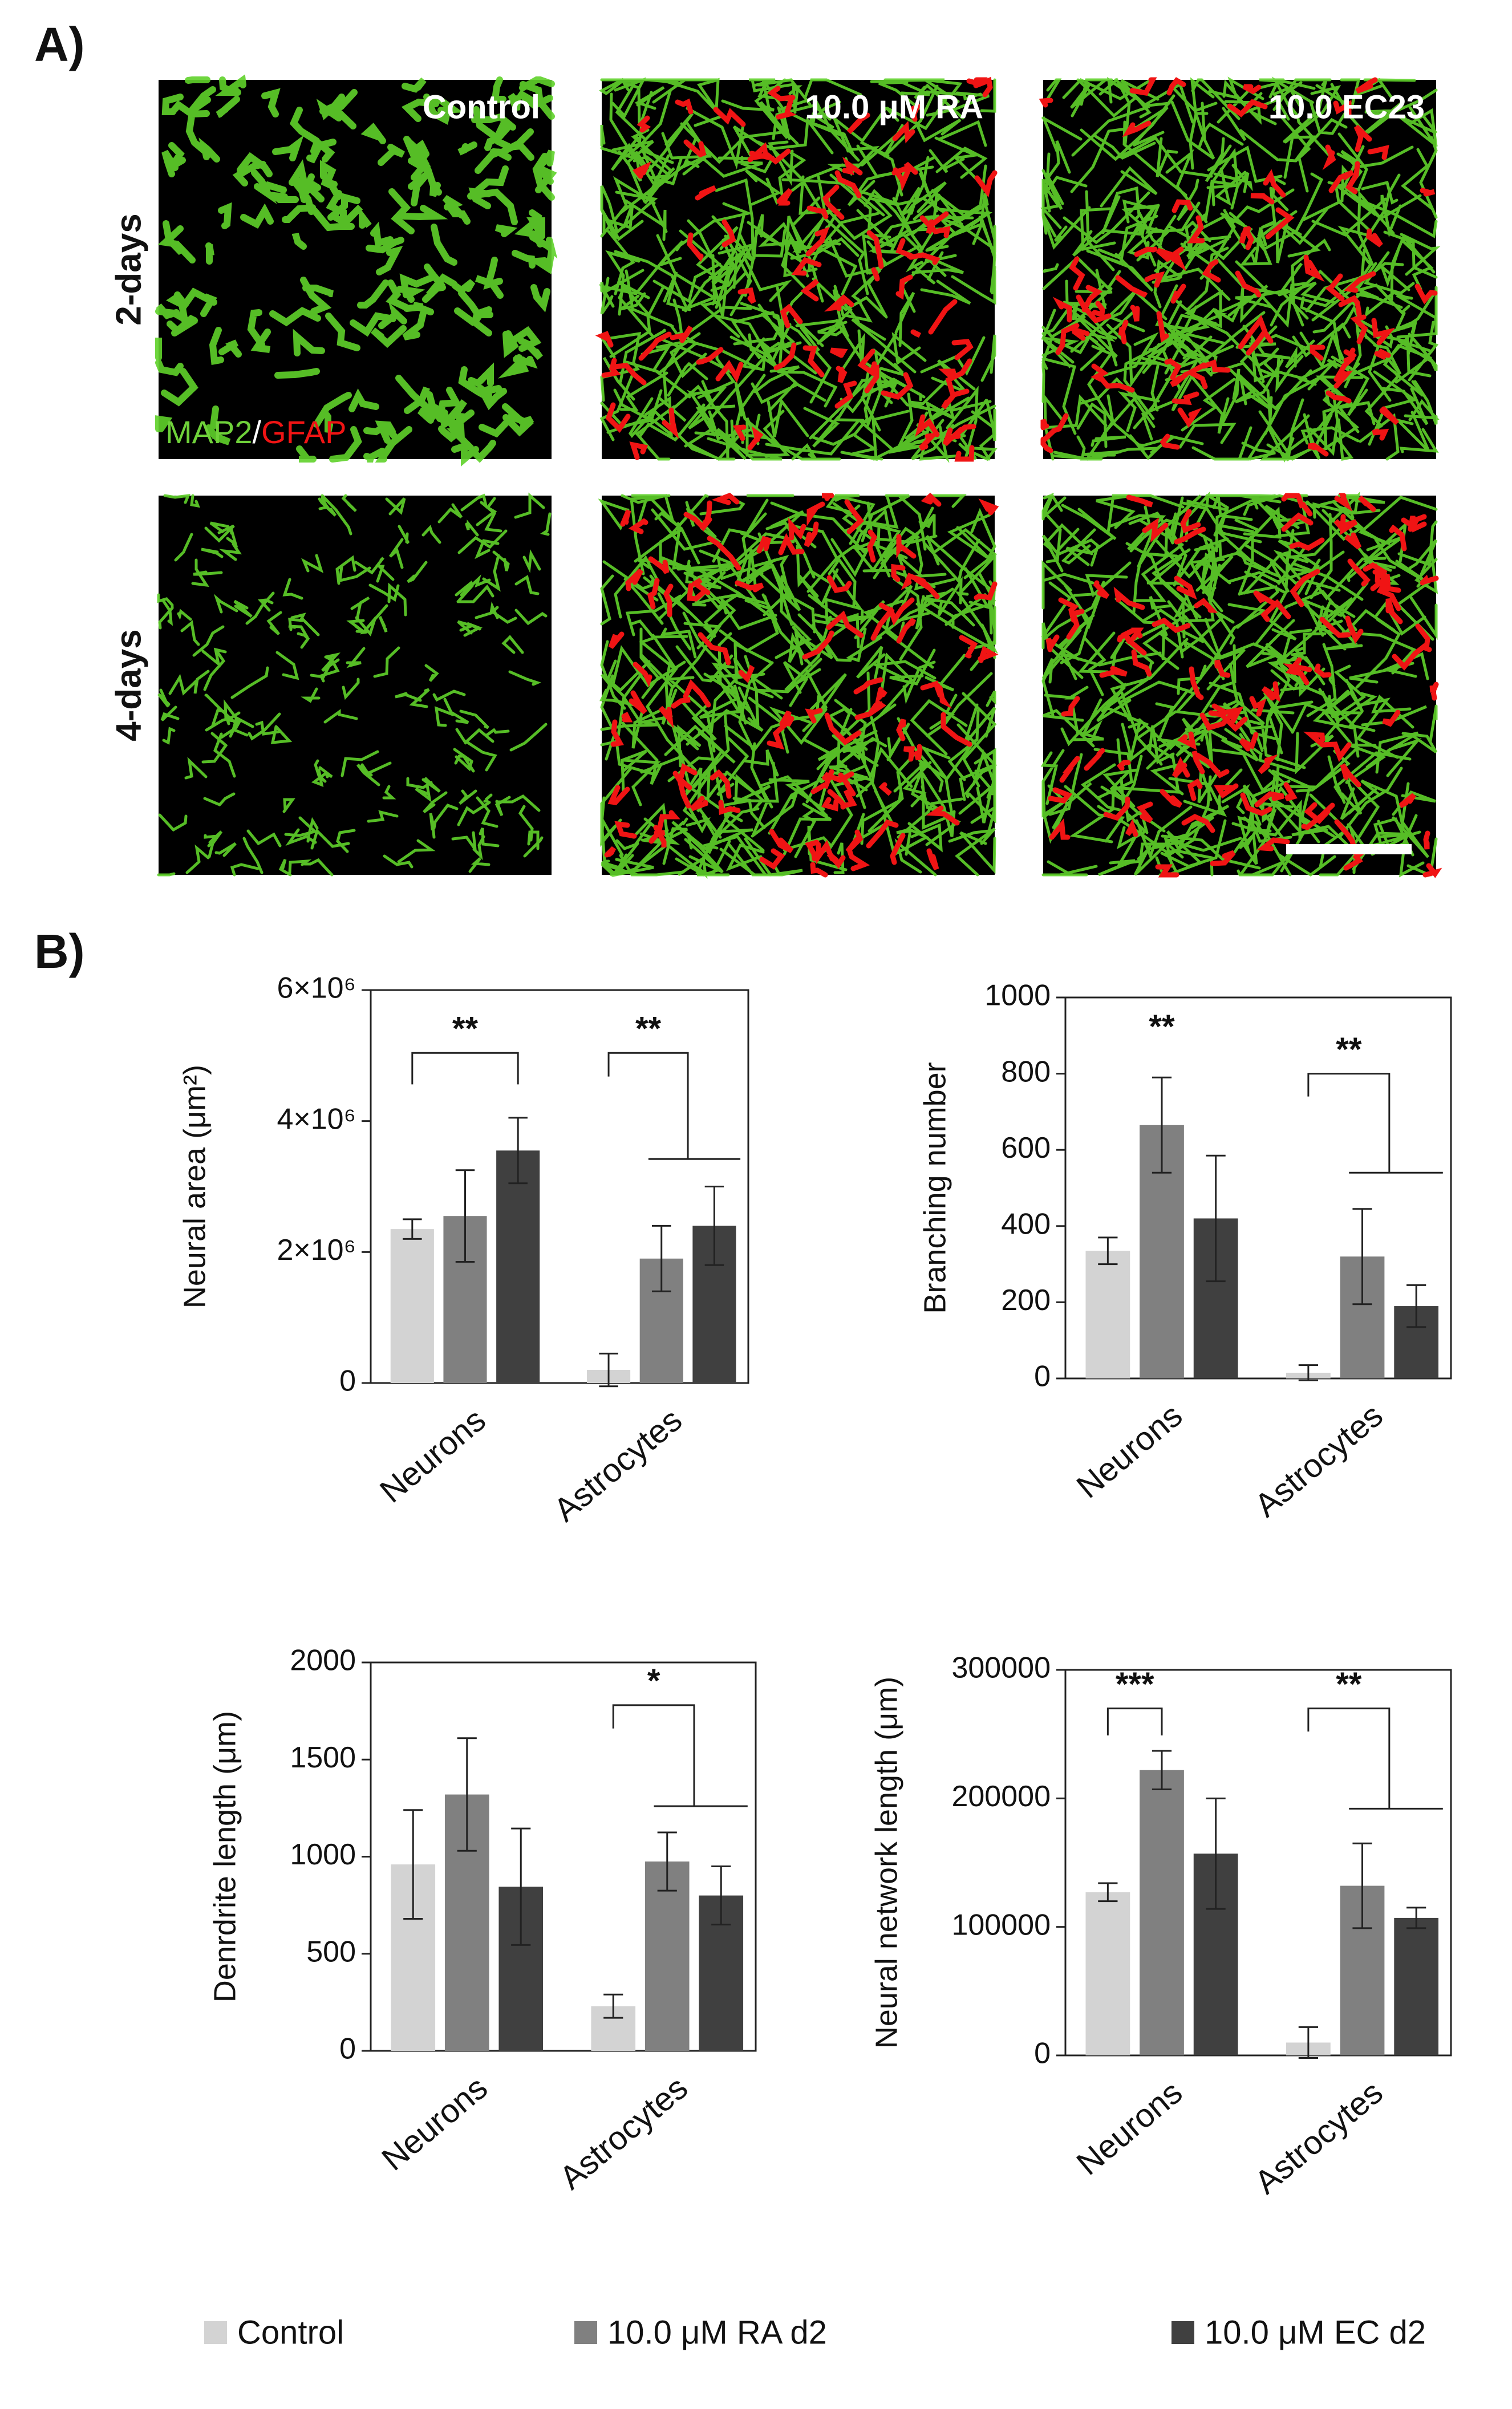 This screenshot has width=1512, height=2409. I want to click on legend-label: Control, so click(290, 2332).